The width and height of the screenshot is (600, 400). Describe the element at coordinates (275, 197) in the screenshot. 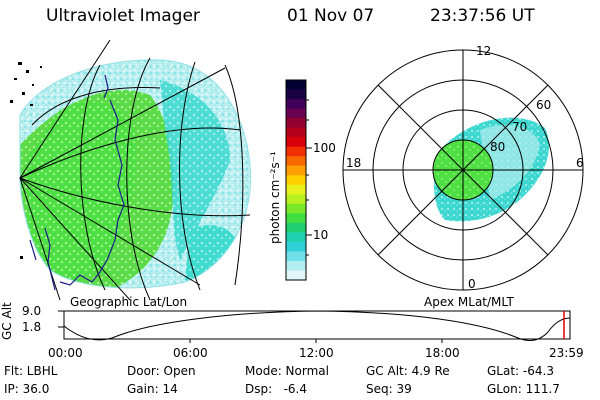

I see `colorbar-unit-label: photon cm⁻²s⁻¹` at that location.